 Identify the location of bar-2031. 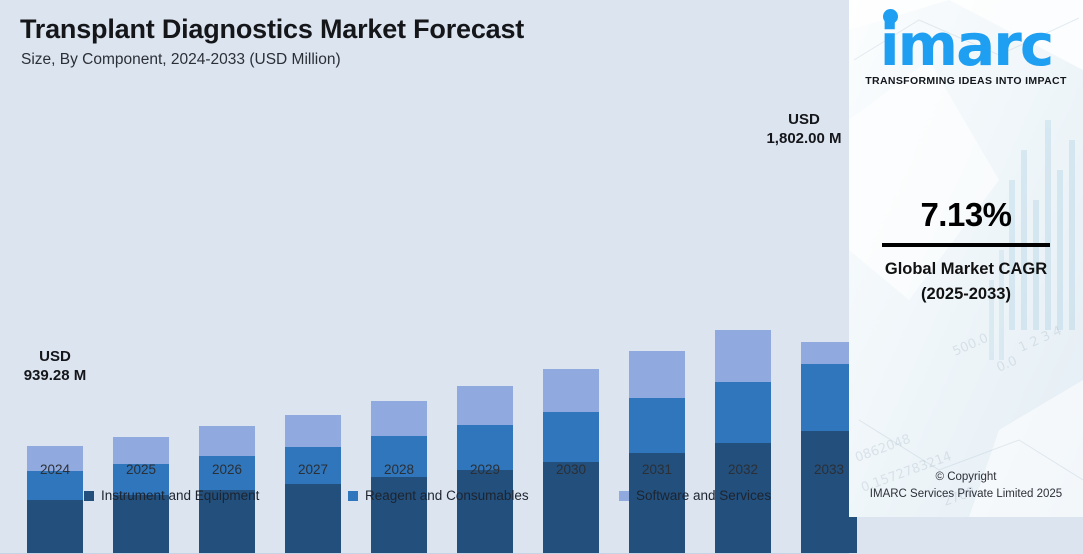
(657, 452).